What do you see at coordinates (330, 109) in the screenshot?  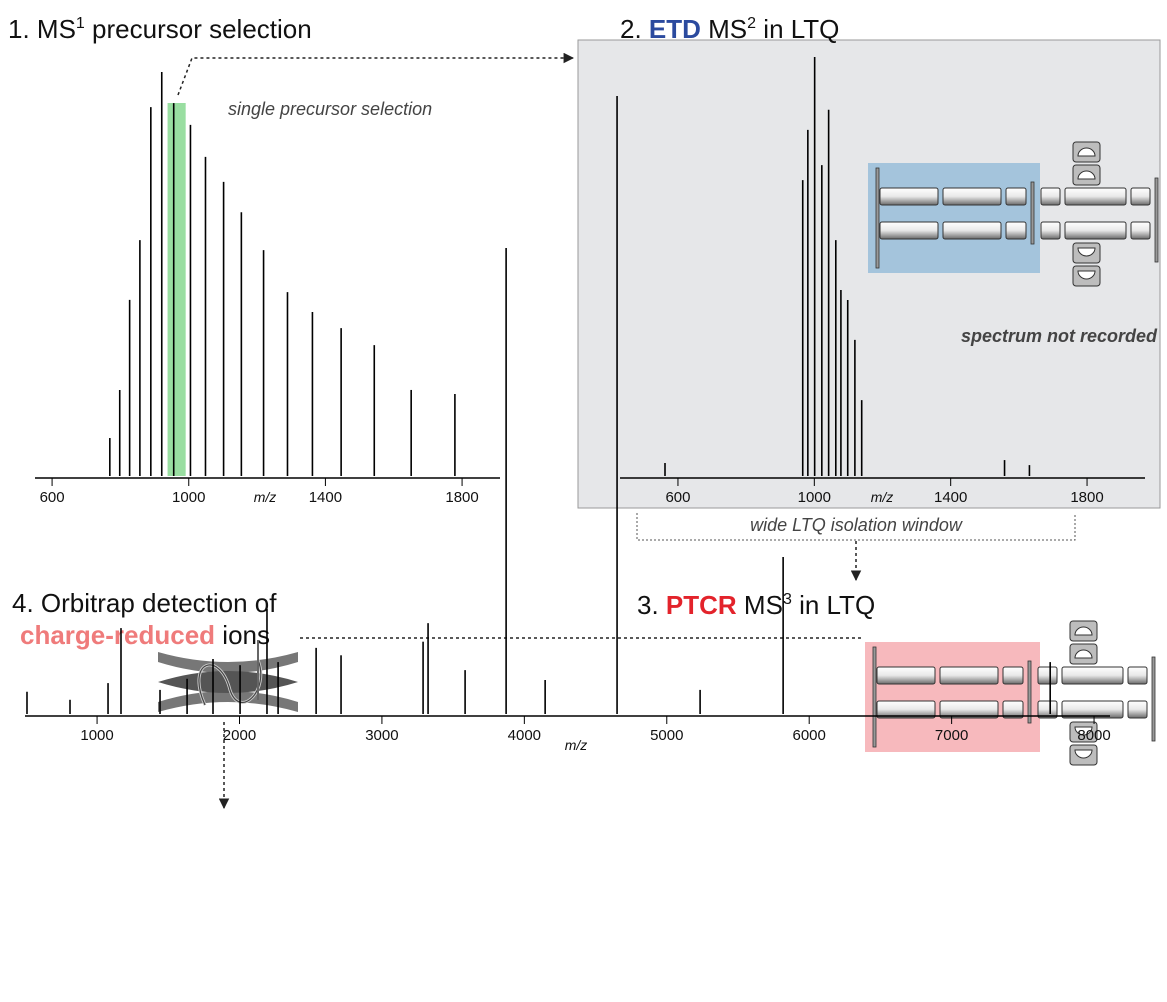 I see `annotation: single precursor selection` at bounding box center [330, 109].